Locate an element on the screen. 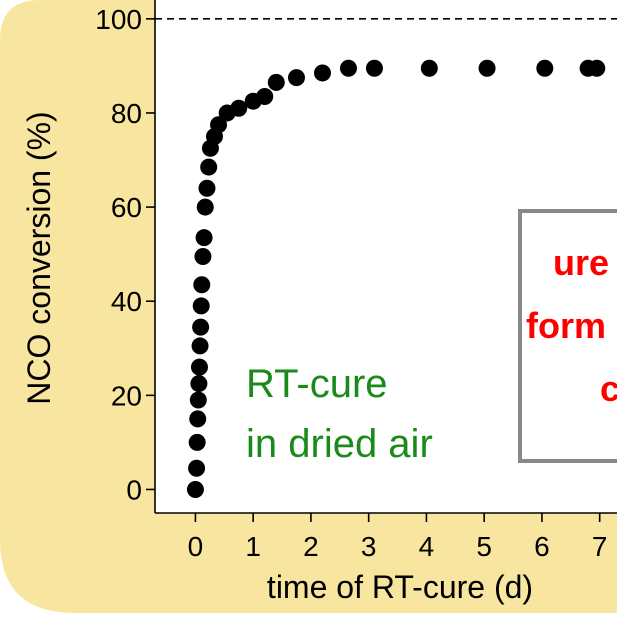 This screenshot has width=617, height=618. x-tick-label: 2 is located at coordinates (311, 546).